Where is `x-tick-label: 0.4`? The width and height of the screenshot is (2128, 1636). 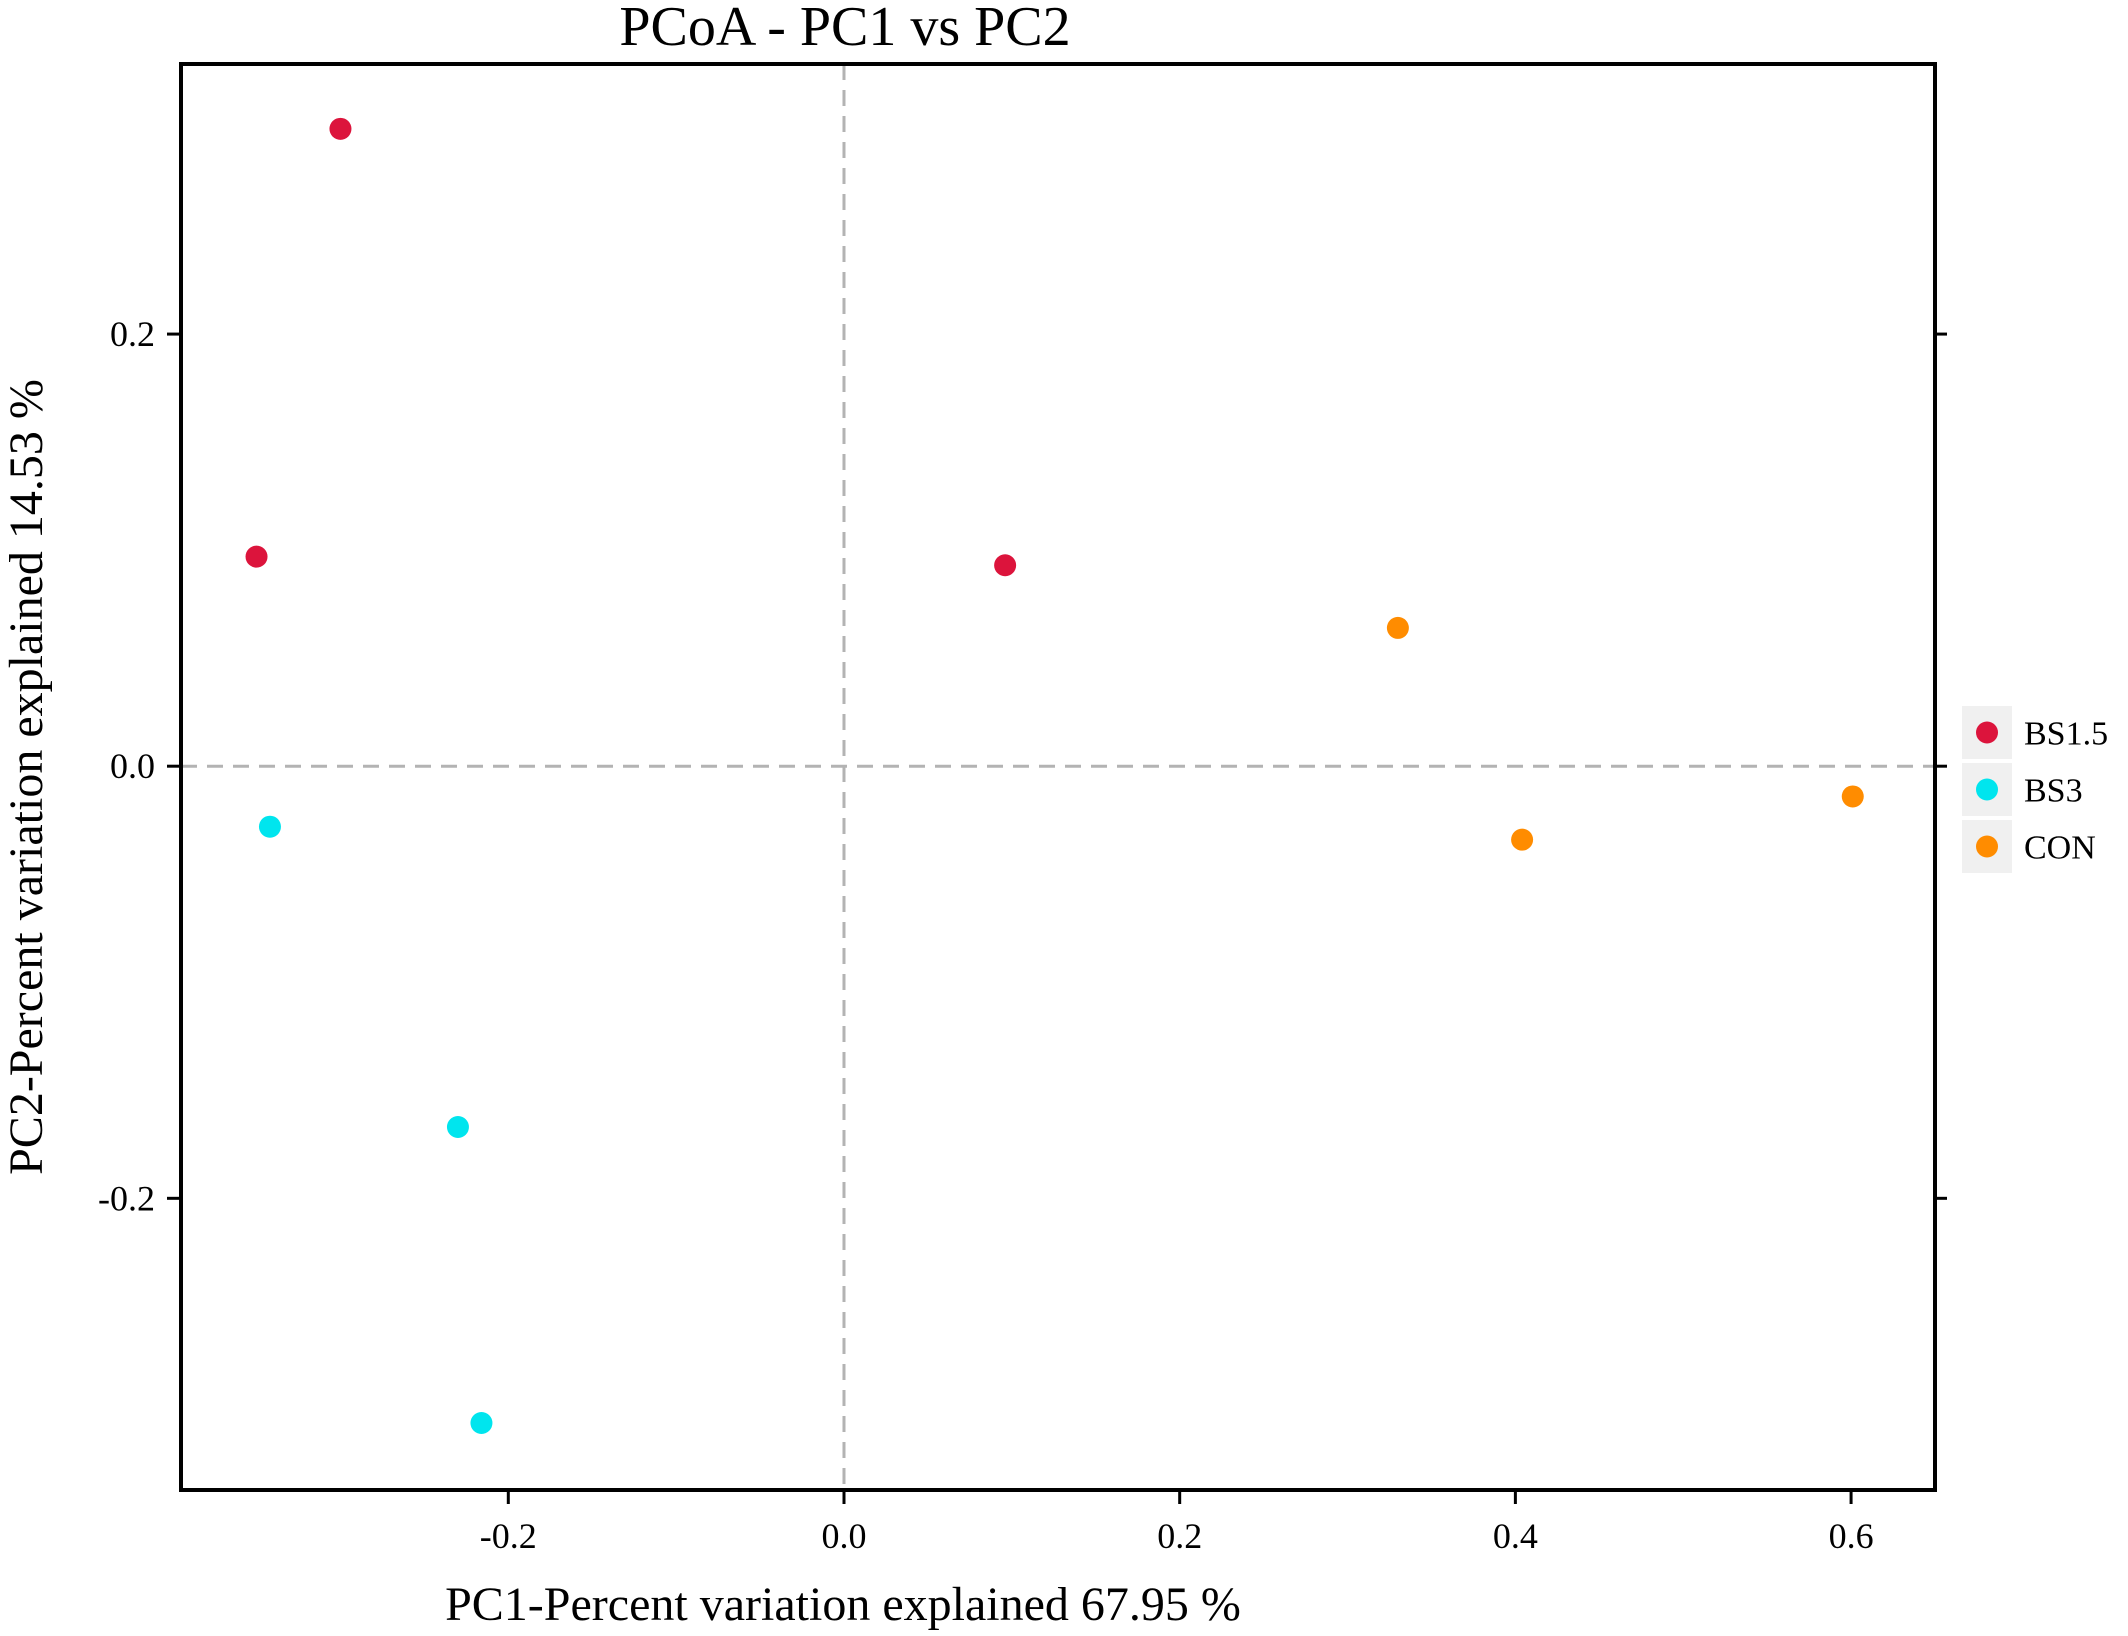
x-tick-label: 0.4 is located at coordinates (1515, 1536).